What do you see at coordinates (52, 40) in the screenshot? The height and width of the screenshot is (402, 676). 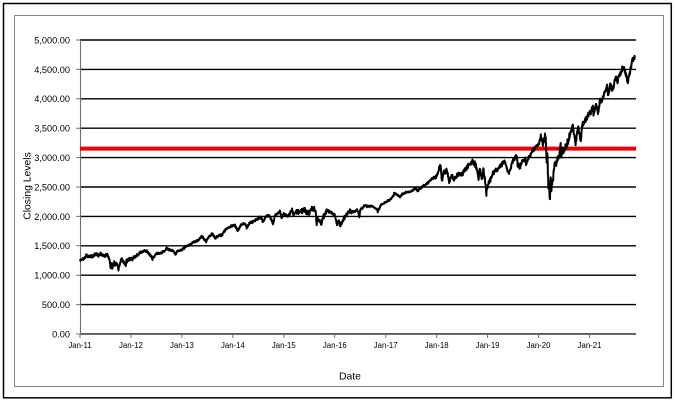 I see `svg-text: 5,000.00` at bounding box center [52, 40].